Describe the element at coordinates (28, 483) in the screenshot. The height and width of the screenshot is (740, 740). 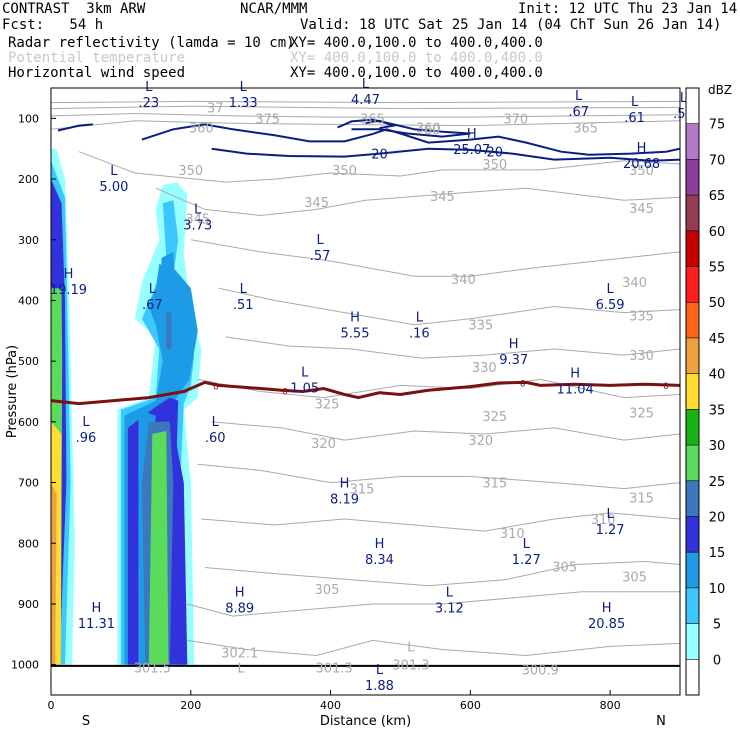
I see `y-tick-label: 700` at that location.